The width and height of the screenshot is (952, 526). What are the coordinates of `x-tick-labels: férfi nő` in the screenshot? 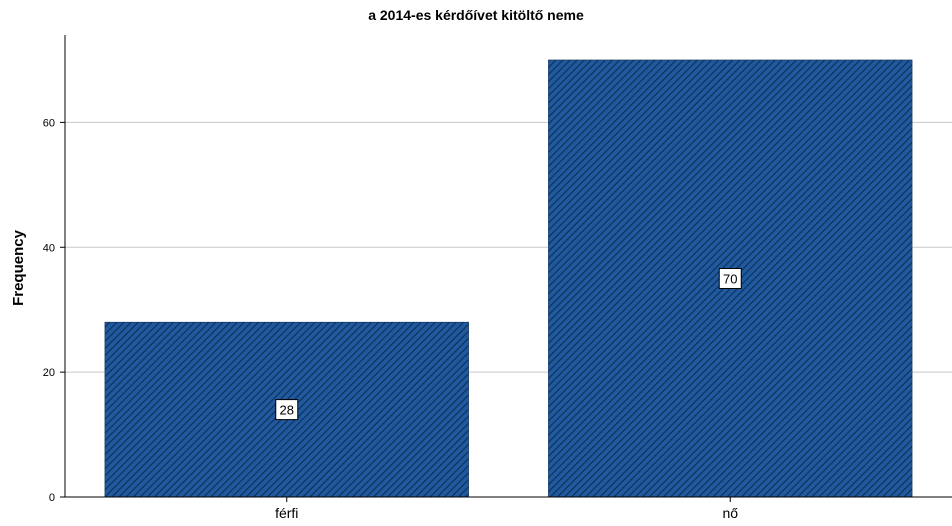 It's located at (506, 509).